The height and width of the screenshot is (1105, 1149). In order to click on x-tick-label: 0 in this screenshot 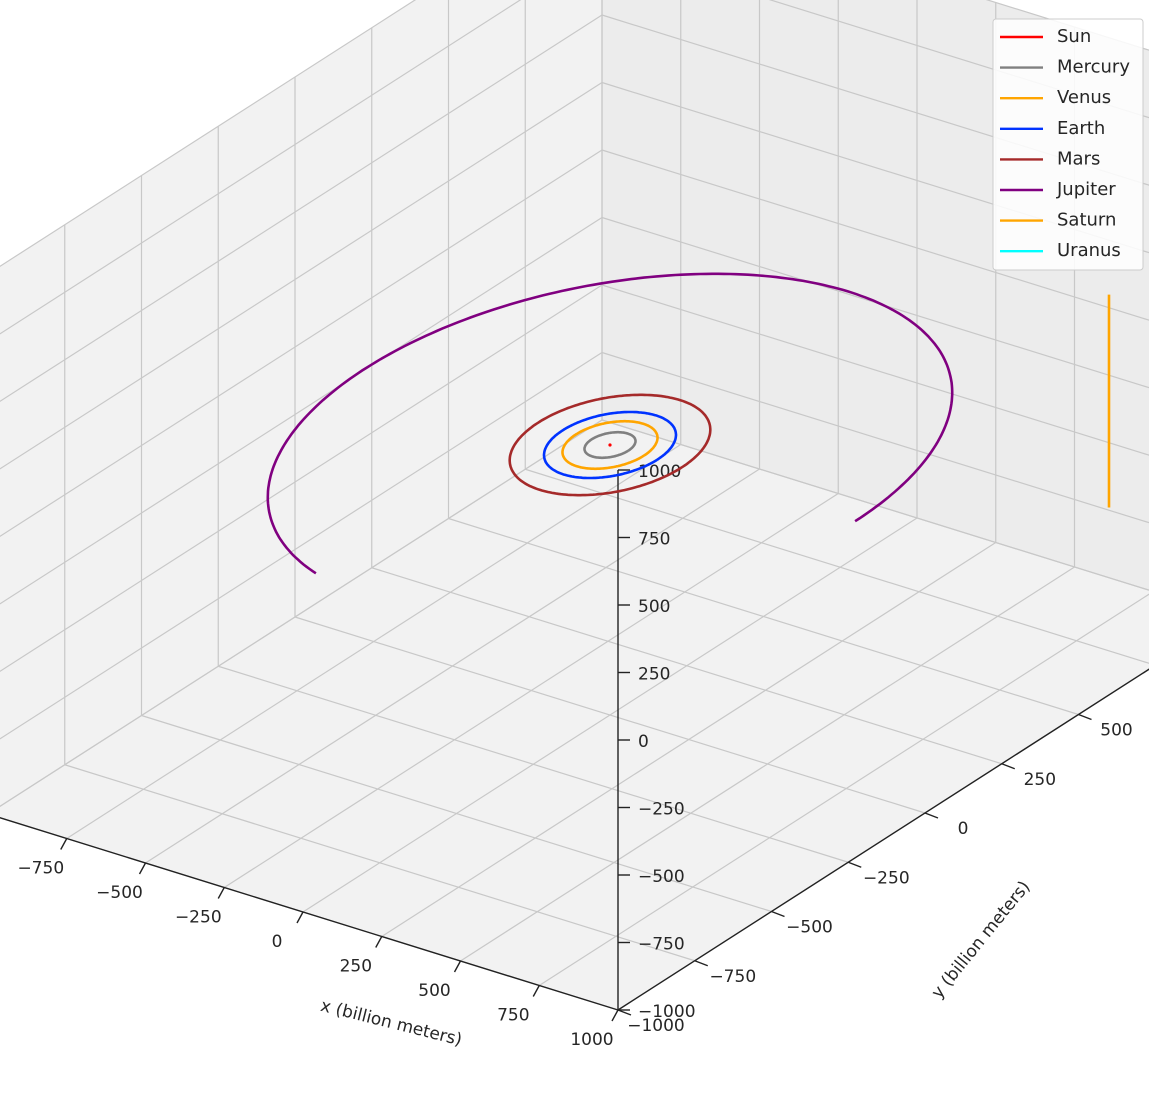, I will do `click(277, 942)`.